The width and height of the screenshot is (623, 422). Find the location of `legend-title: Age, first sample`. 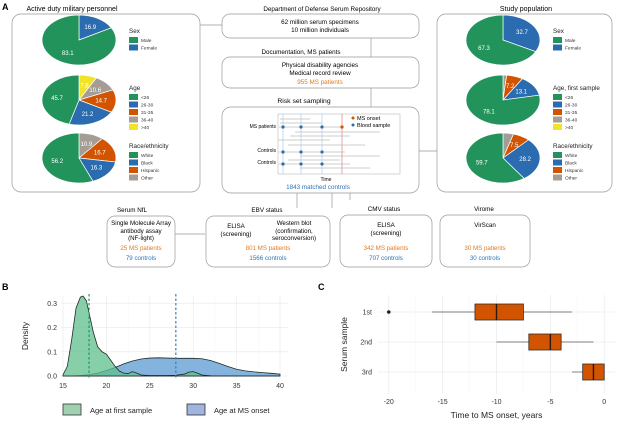

legend-title: Age, first sample is located at coordinates (576, 88).